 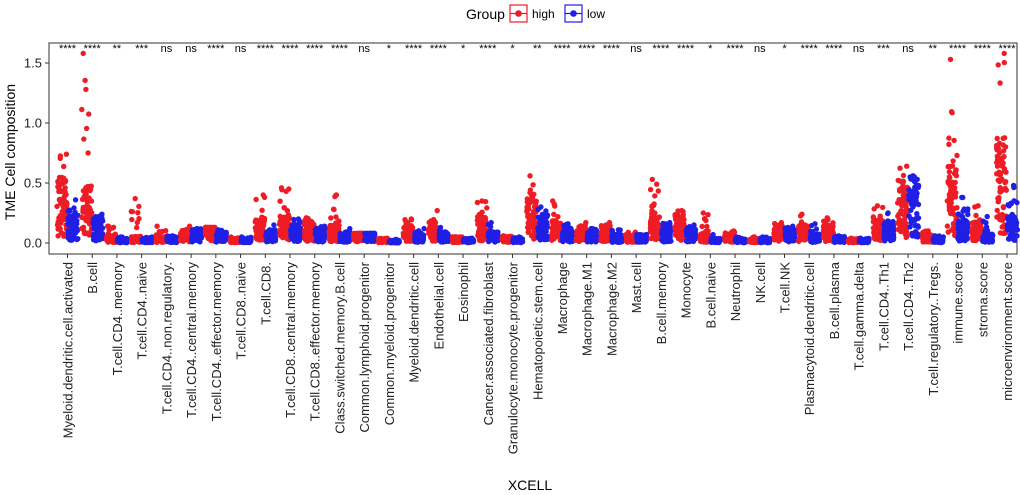 What do you see at coordinates (33, 63) in the screenshot?
I see `y-tick-label: 1.5` at bounding box center [33, 63].